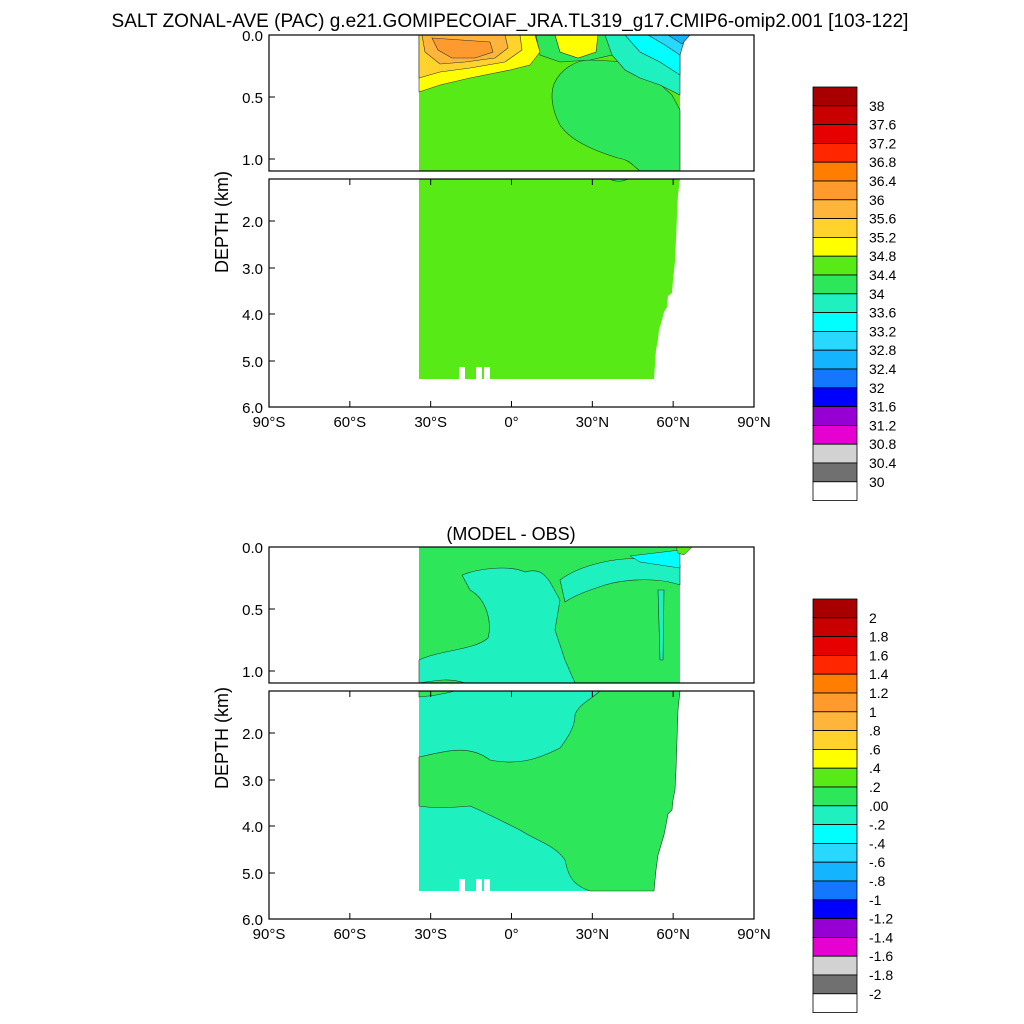 Image resolution: width=1024 pixels, height=1024 pixels. Describe the element at coordinates (222, 222) in the screenshot. I see `panel-1-y-axis-label: DEPTH (km)` at that location.